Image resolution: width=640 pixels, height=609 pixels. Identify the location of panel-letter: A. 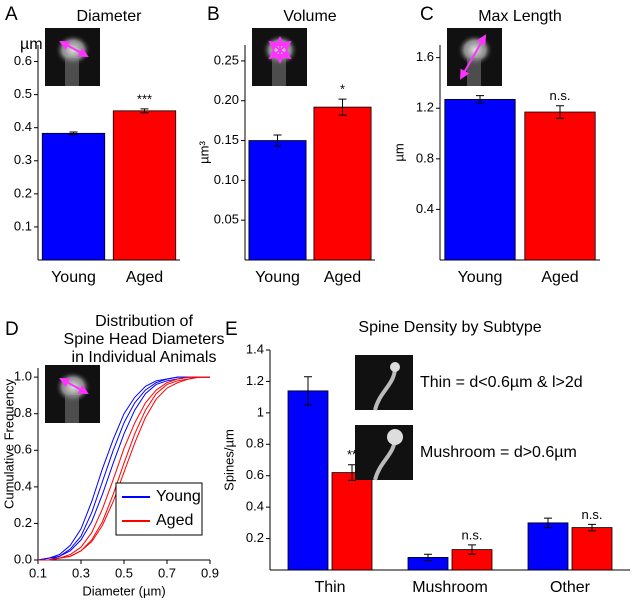
(11, 14).